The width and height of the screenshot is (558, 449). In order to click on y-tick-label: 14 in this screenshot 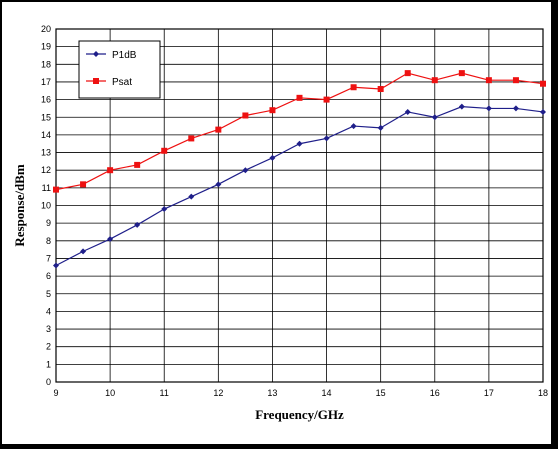, I will do `click(46, 135)`.